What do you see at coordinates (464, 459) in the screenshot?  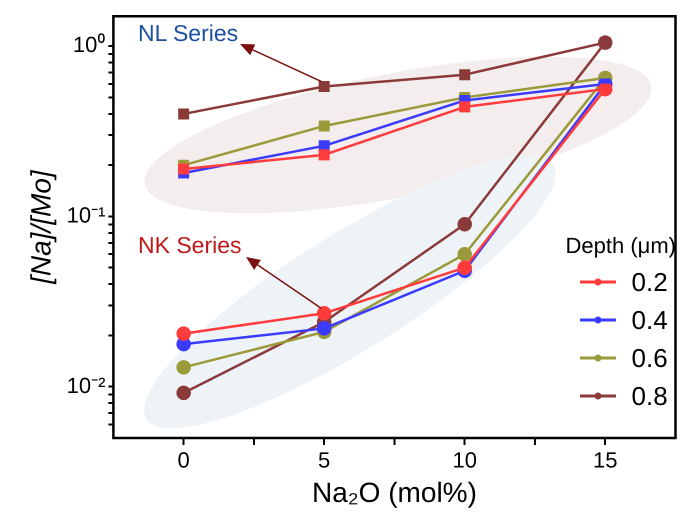 I see `x-tick-label: 10` at bounding box center [464, 459].